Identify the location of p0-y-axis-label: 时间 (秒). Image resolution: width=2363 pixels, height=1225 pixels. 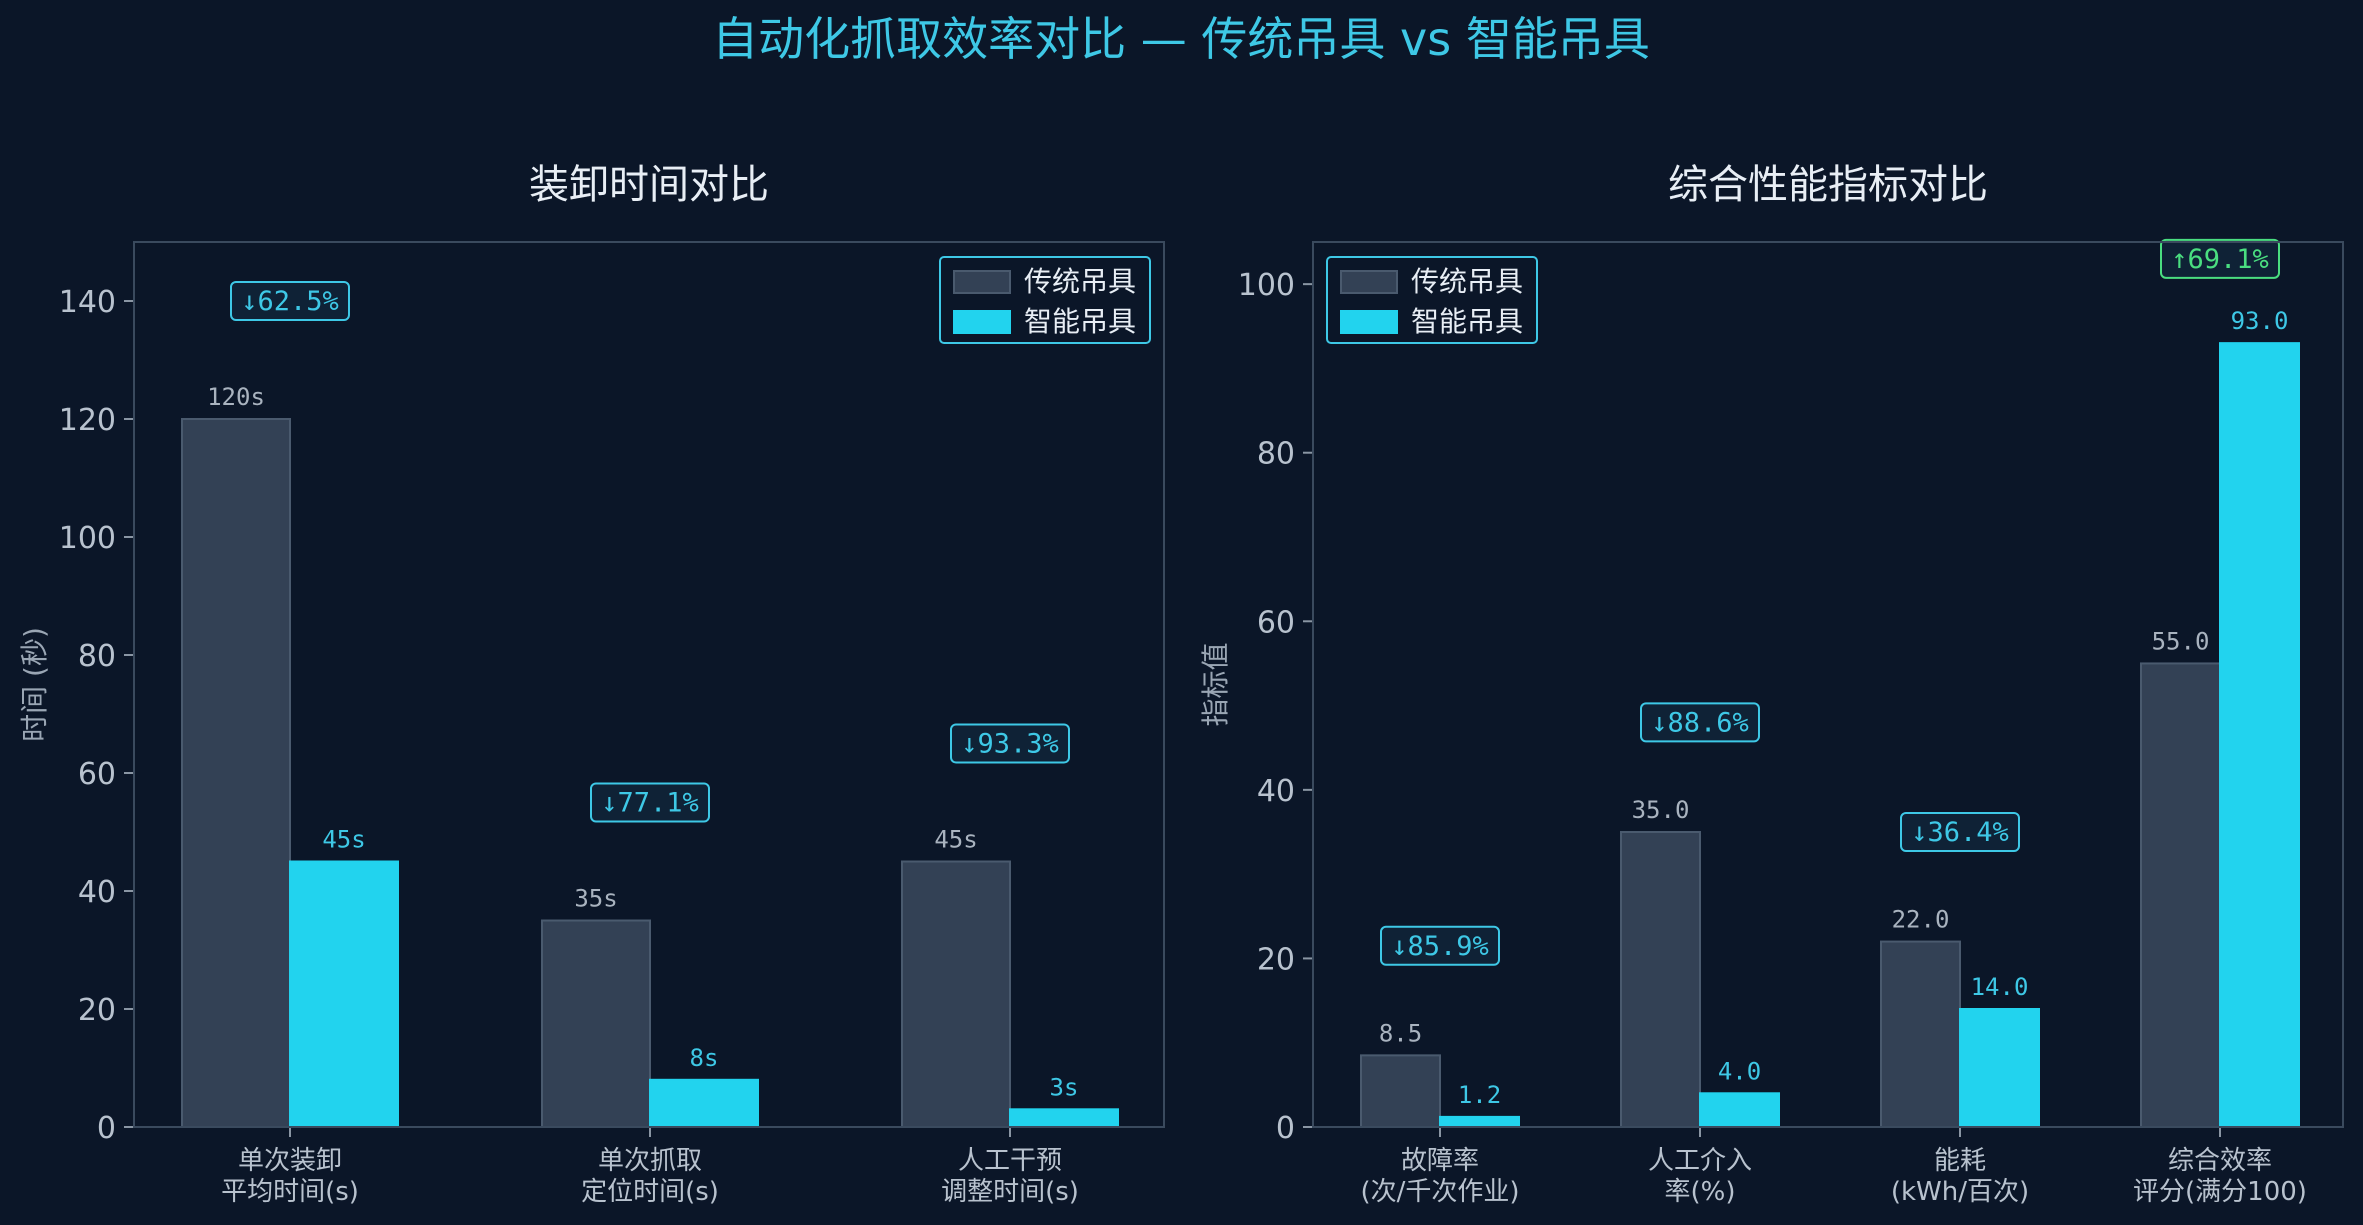
(34, 684).